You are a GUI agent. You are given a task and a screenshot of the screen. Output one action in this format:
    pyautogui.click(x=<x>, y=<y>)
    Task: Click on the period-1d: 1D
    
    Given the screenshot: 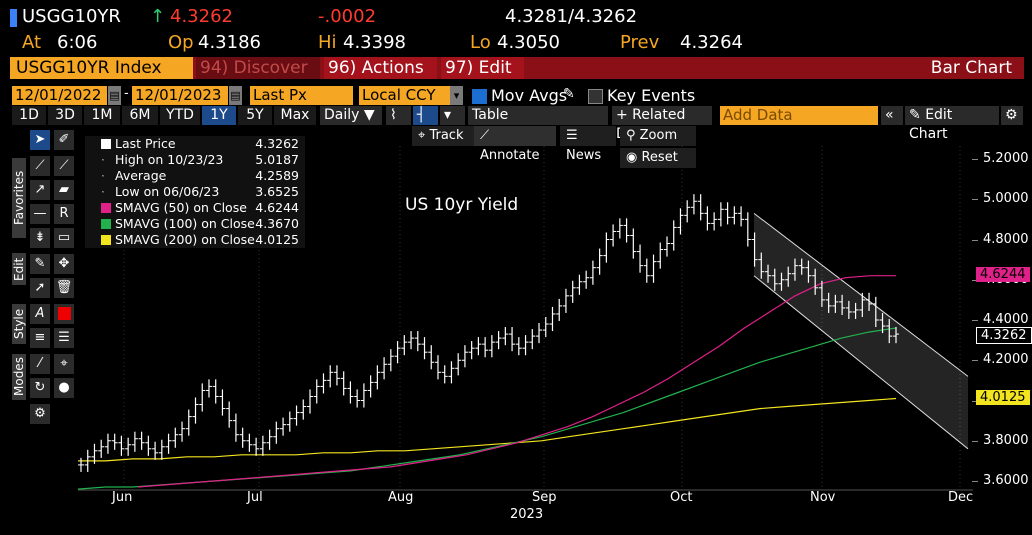 What is the action you would take?
    pyautogui.click(x=29, y=115)
    